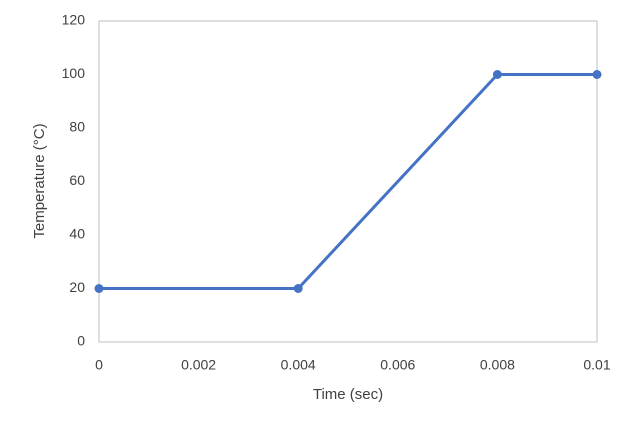 The height and width of the screenshot is (431, 634). I want to click on y-tick-label: 40, so click(77, 234).